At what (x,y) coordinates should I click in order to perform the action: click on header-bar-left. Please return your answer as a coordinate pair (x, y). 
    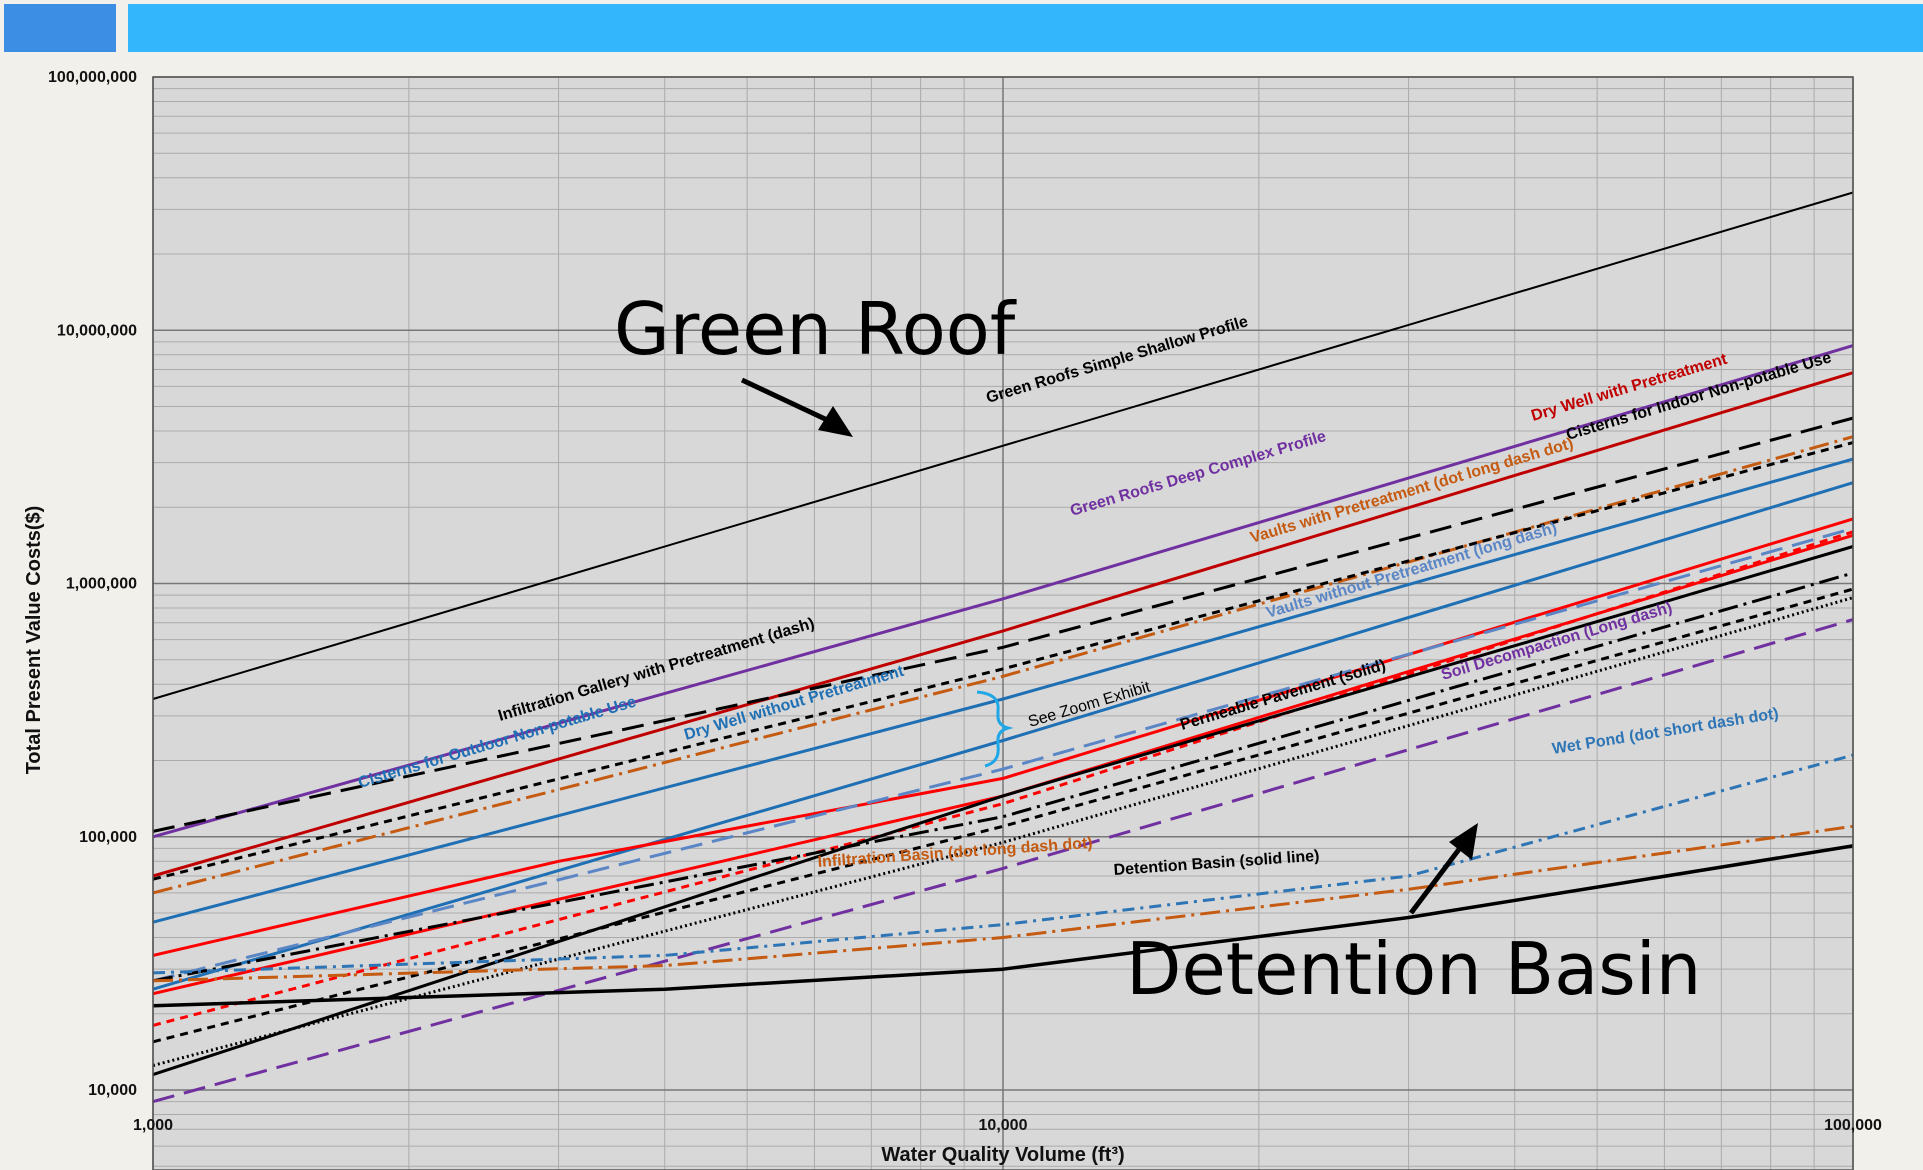
    Looking at the image, I should click on (60, 28).